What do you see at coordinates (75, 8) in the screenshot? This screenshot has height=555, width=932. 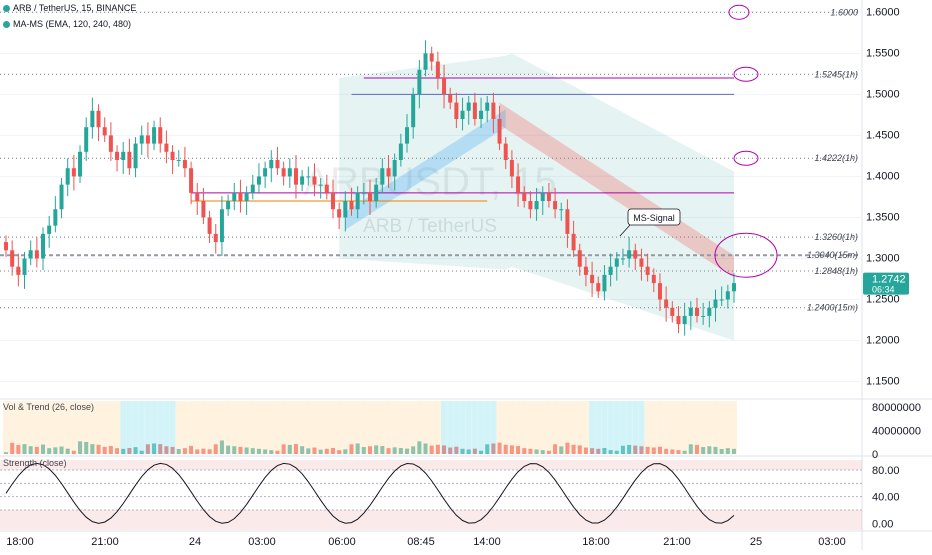 I see `symbol-title: ARB / TetherUS, 15, BINANCE` at bounding box center [75, 8].